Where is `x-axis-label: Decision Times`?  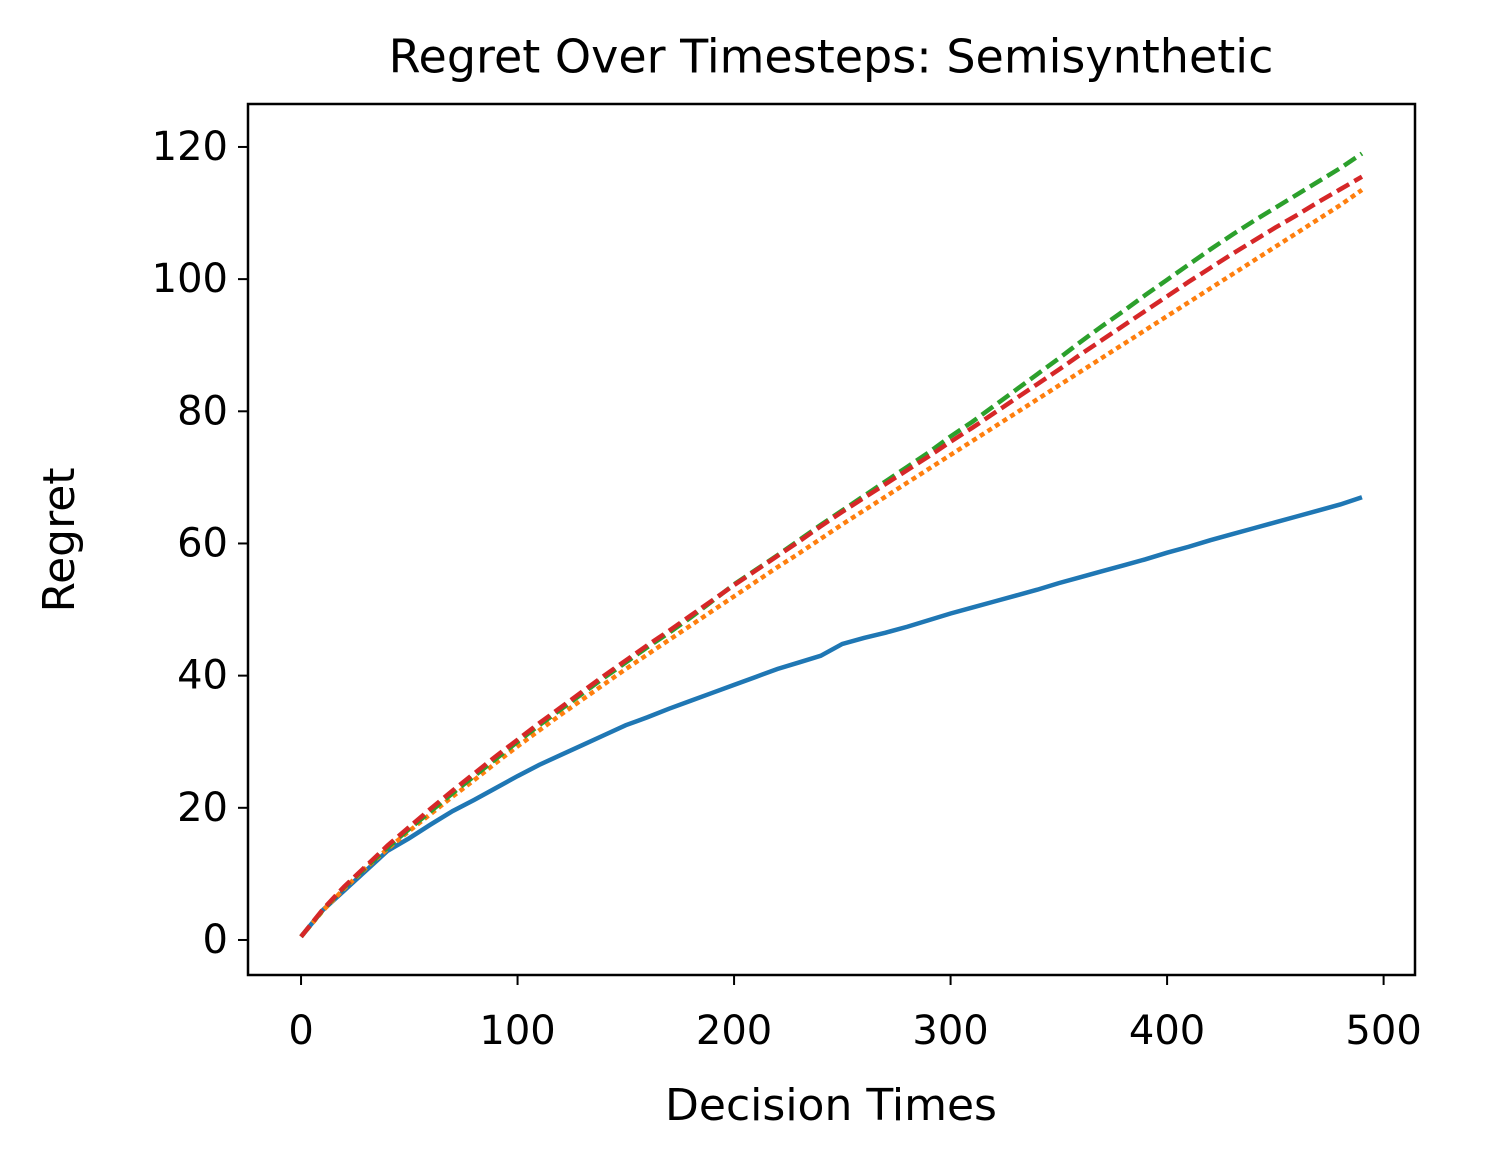 x-axis-label: Decision Times is located at coordinates (831, 1105).